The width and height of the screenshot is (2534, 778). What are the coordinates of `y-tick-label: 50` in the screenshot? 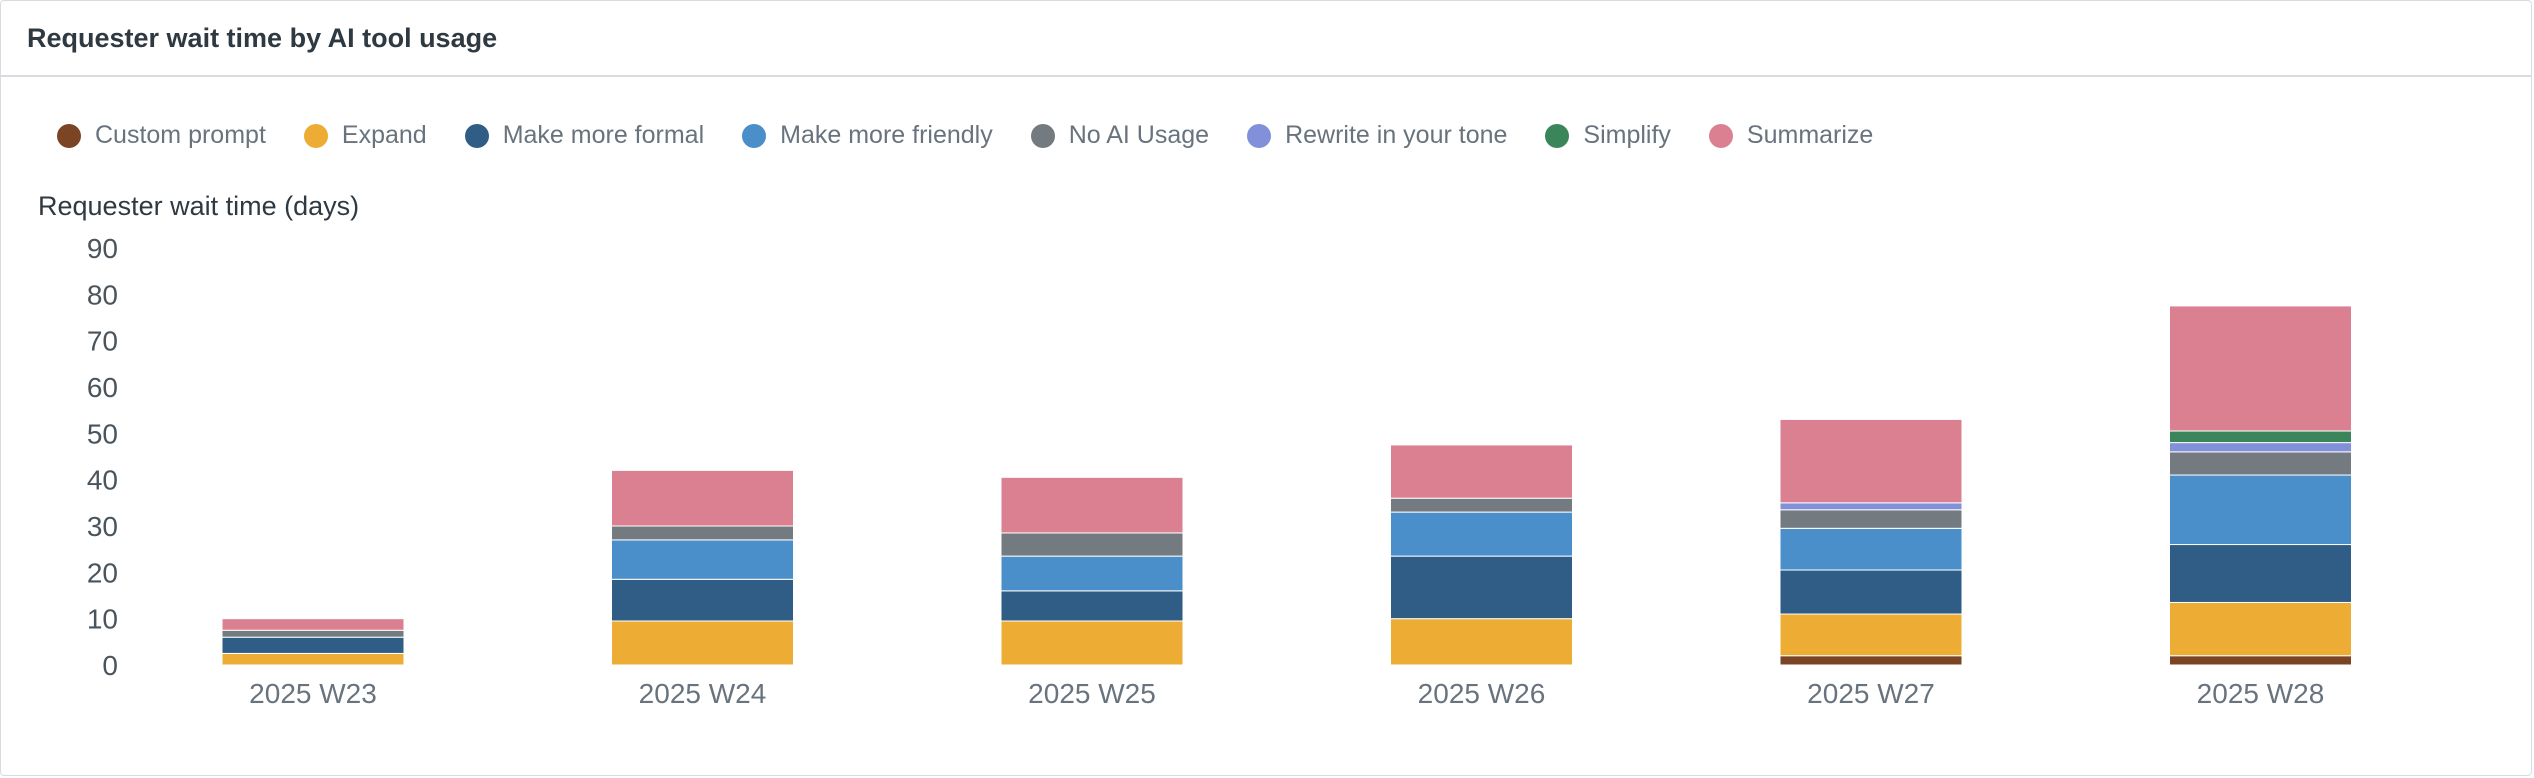 It's located at (102, 433).